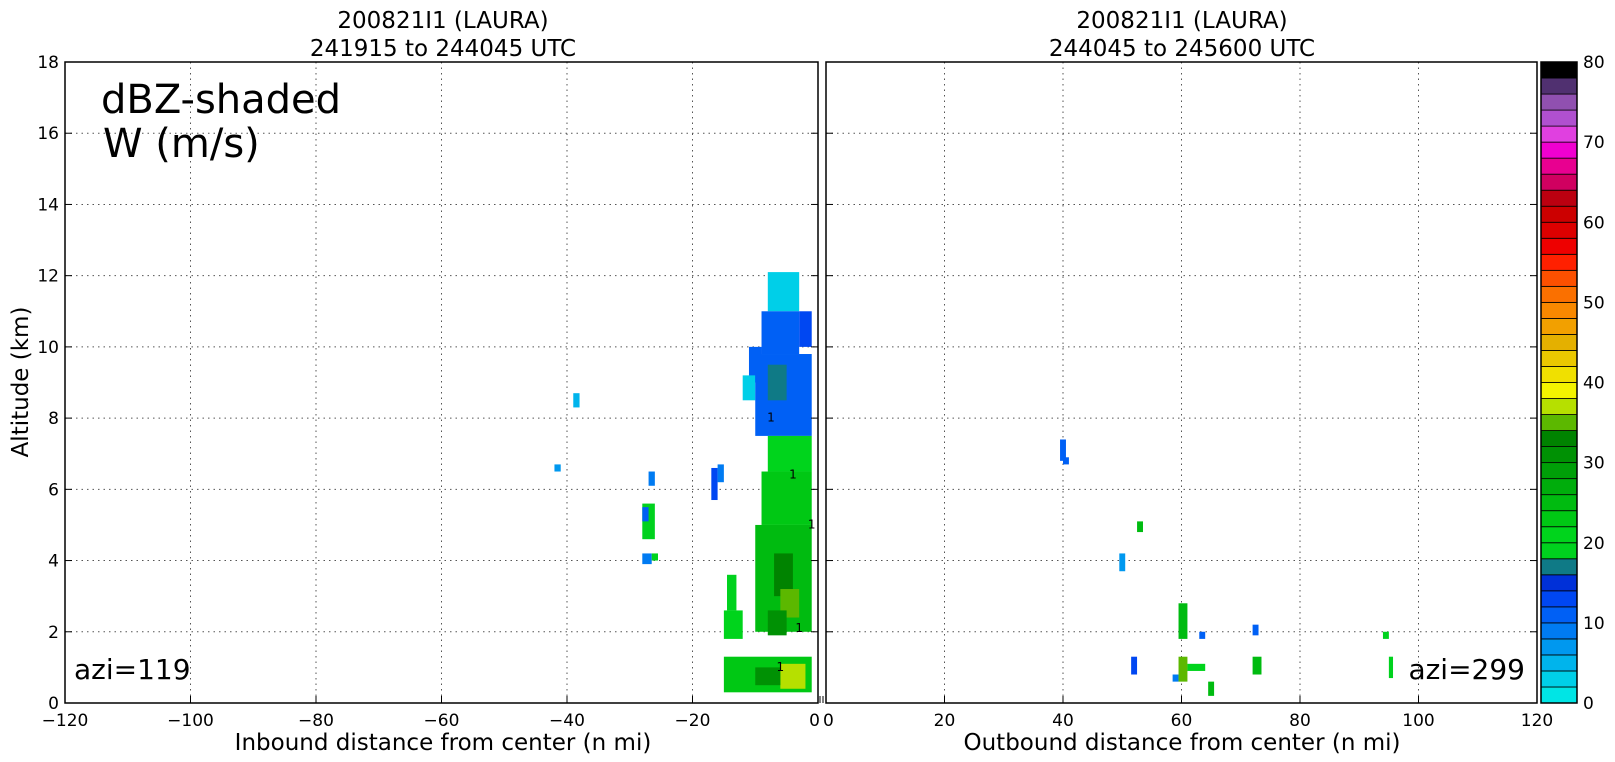  Describe the element at coordinates (21, 382) in the screenshot. I see `y-axis-label: Altitude (km)` at that location.